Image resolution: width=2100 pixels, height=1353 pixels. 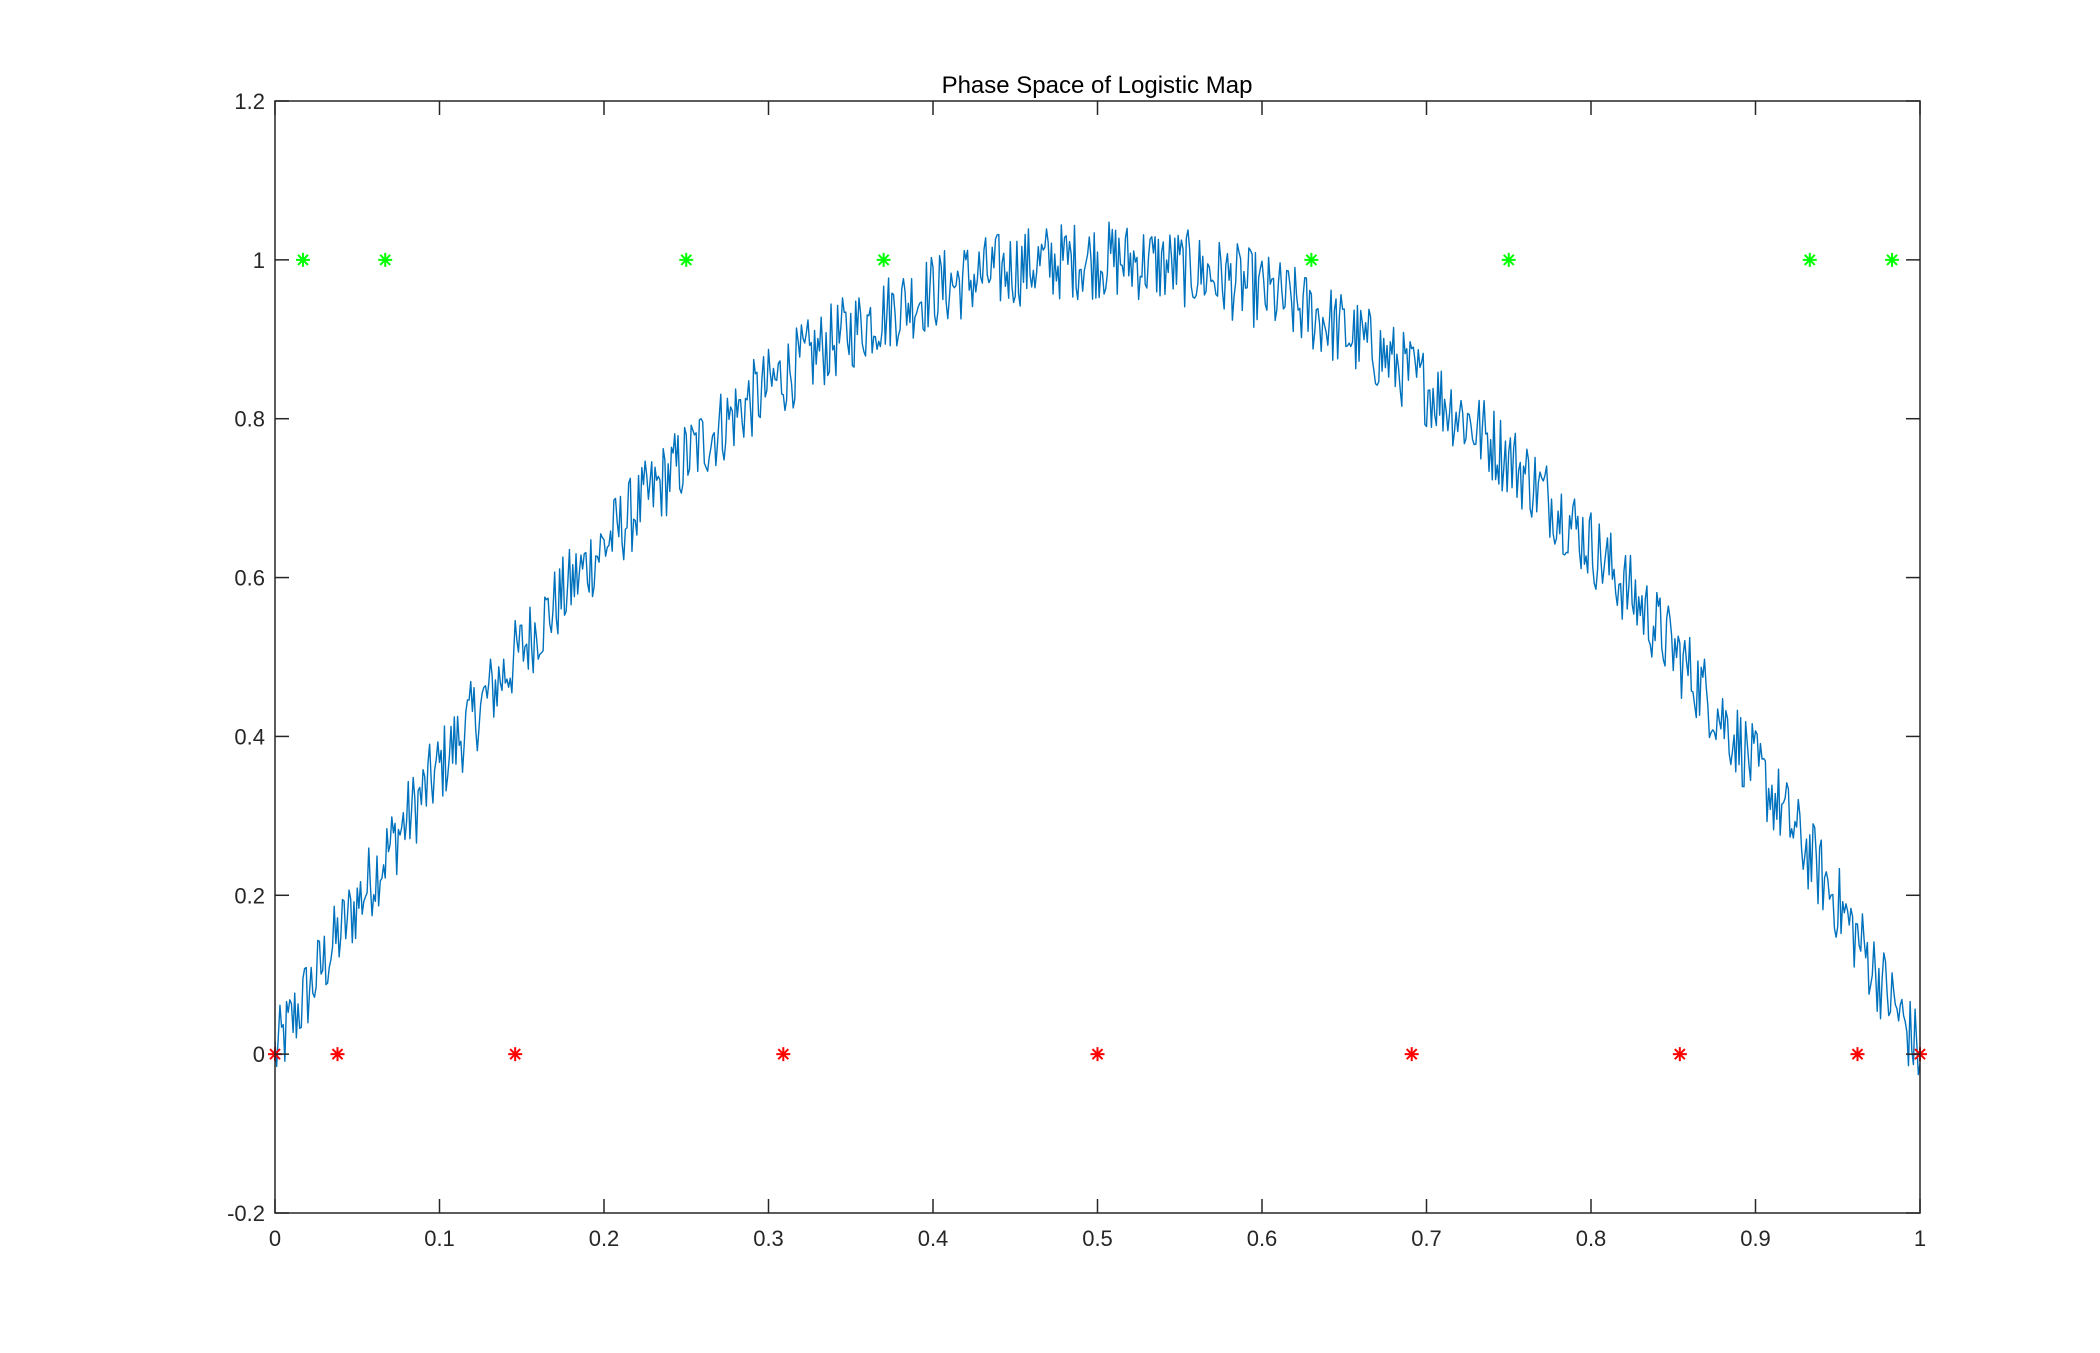 I want to click on x-tick-label: 0.6, so click(x=1262, y=1238).